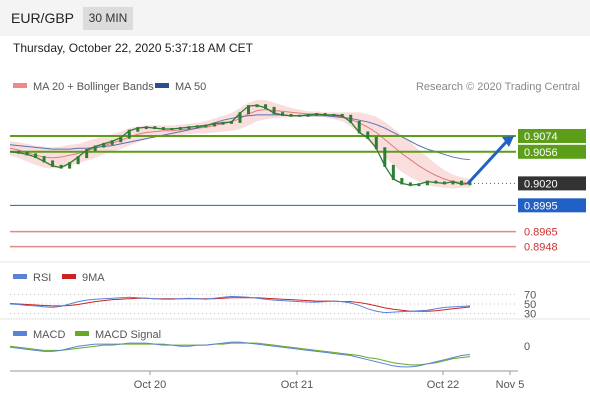 The image size is (590, 400). Describe the element at coordinates (150, 385) in the screenshot. I see `x-tick-label: Oct 20` at that location.